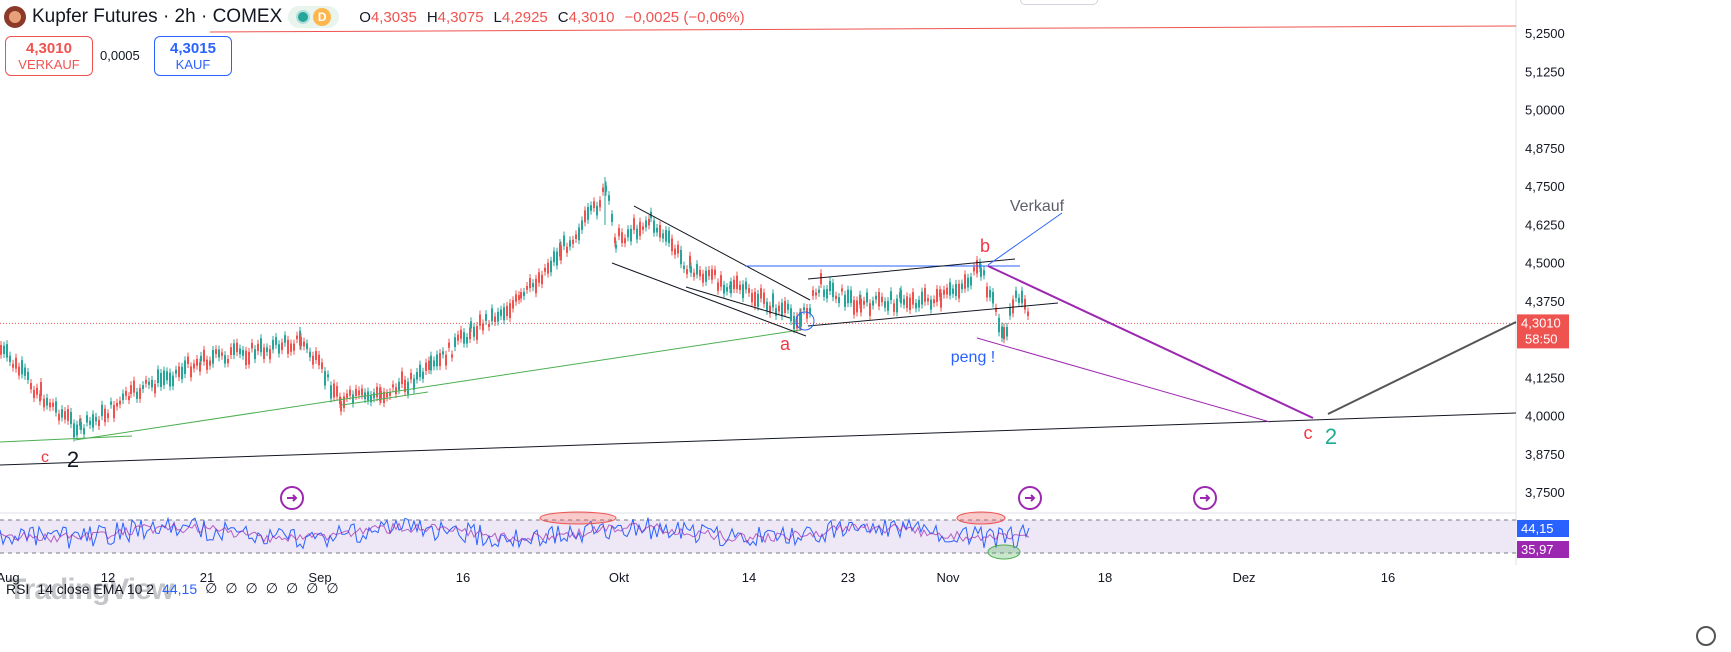 The height and width of the screenshot is (652, 1731). What do you see at coordinates (1422, 368) in the screenshot?
I see `projection-line` at bounding box center [1422, 368].